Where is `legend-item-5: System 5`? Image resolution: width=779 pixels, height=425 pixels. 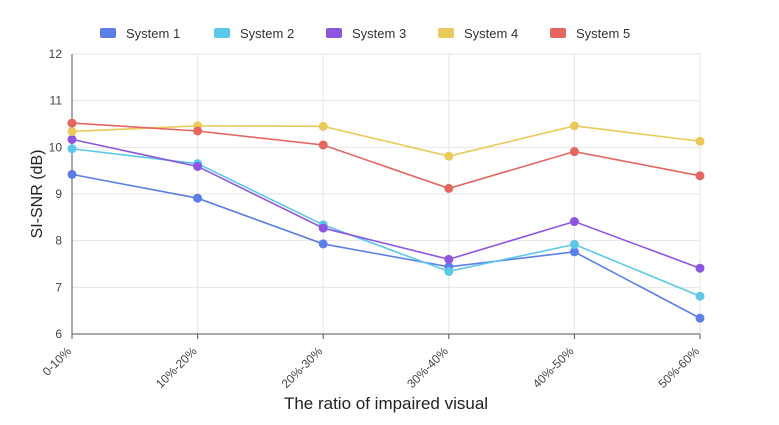 legend-item-5: System 5 is located at coordinates (590, 33).